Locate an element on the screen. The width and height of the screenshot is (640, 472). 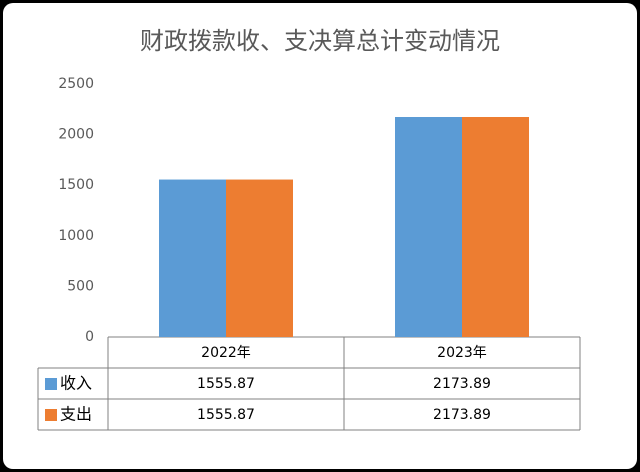
x-tick-label: 2022年 is located at coordinates (226, 353).